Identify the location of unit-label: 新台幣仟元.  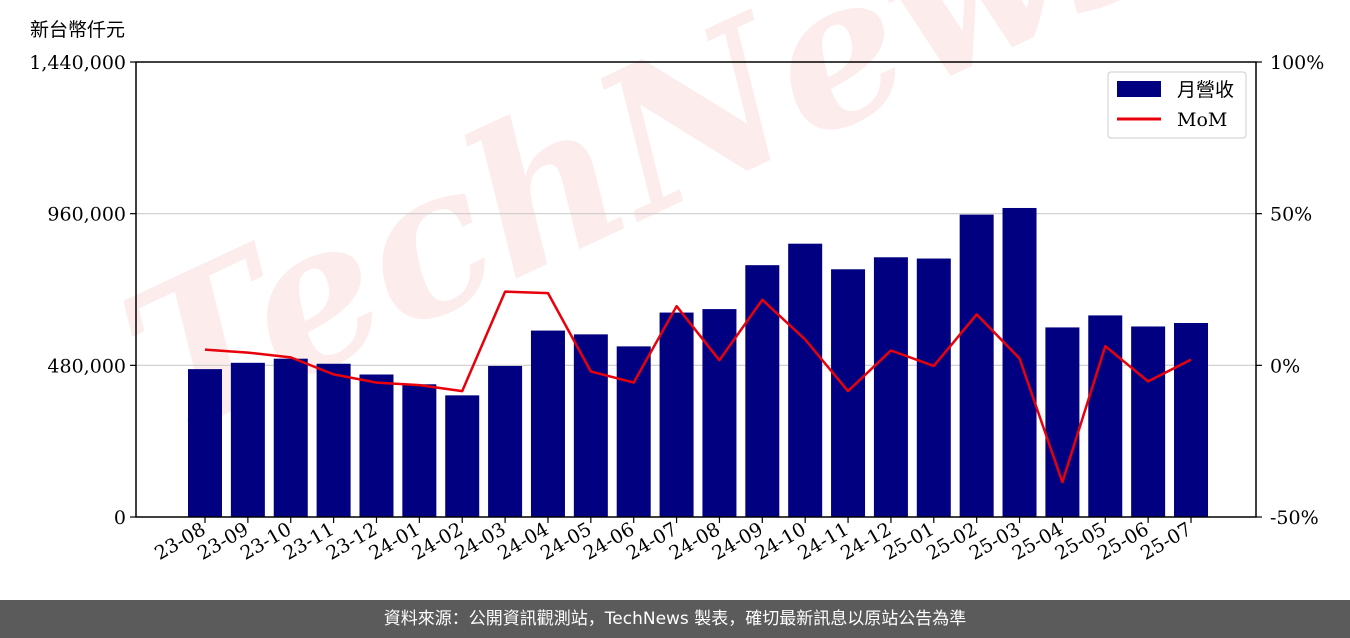
(78, 30).